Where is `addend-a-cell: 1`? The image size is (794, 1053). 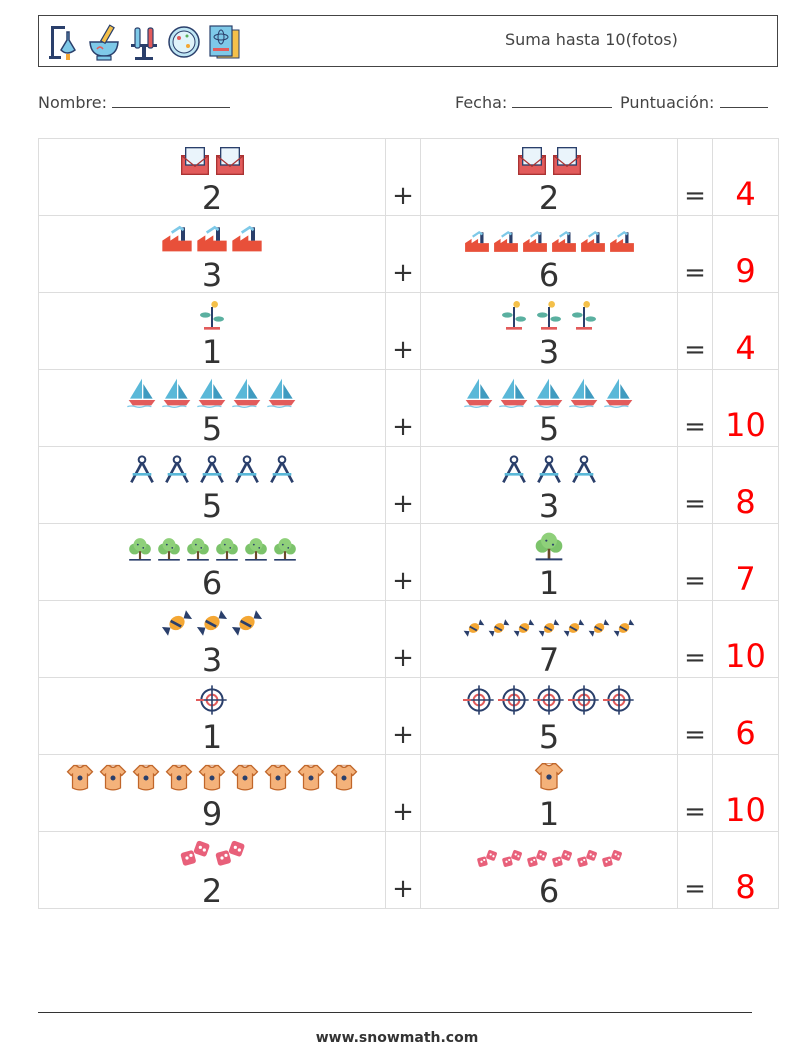 addend-a-cell: 1 is located at coordinates (212, 716).